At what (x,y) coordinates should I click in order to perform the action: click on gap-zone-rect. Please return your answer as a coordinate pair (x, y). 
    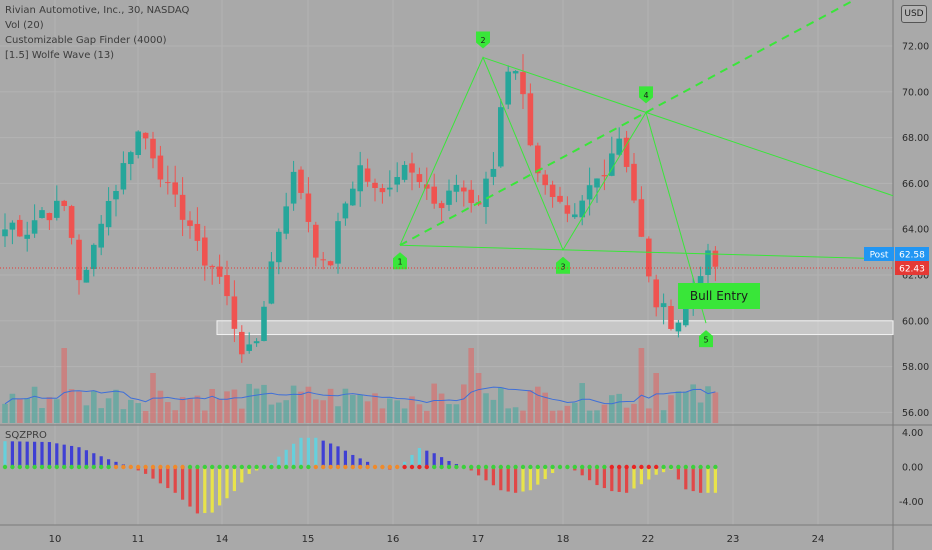
    Looking at the image, I should click on (555, 328).